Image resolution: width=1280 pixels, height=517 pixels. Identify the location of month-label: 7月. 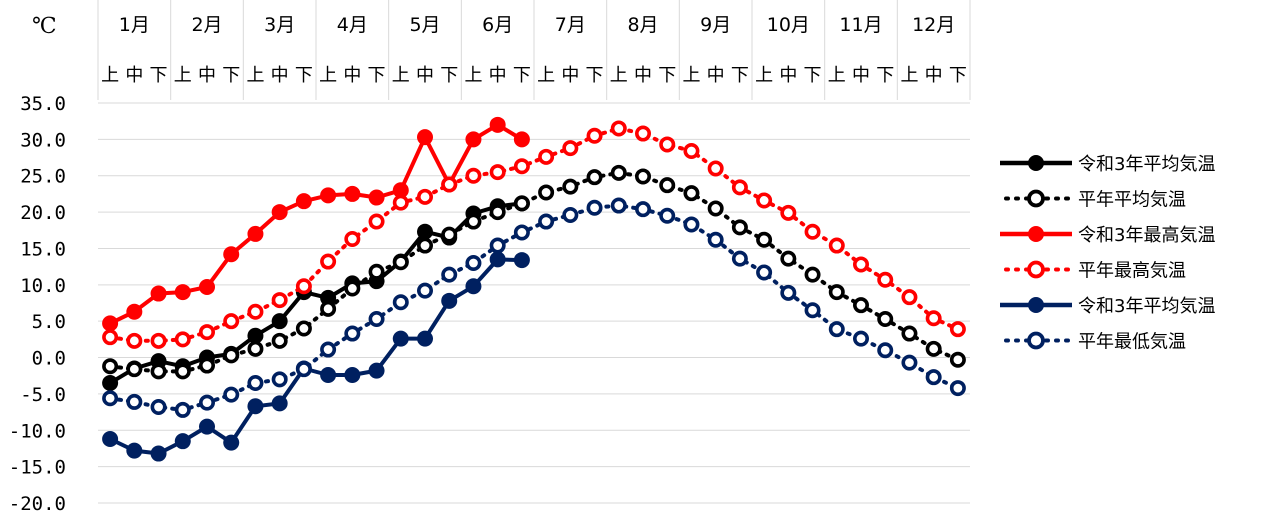
(570, 25).